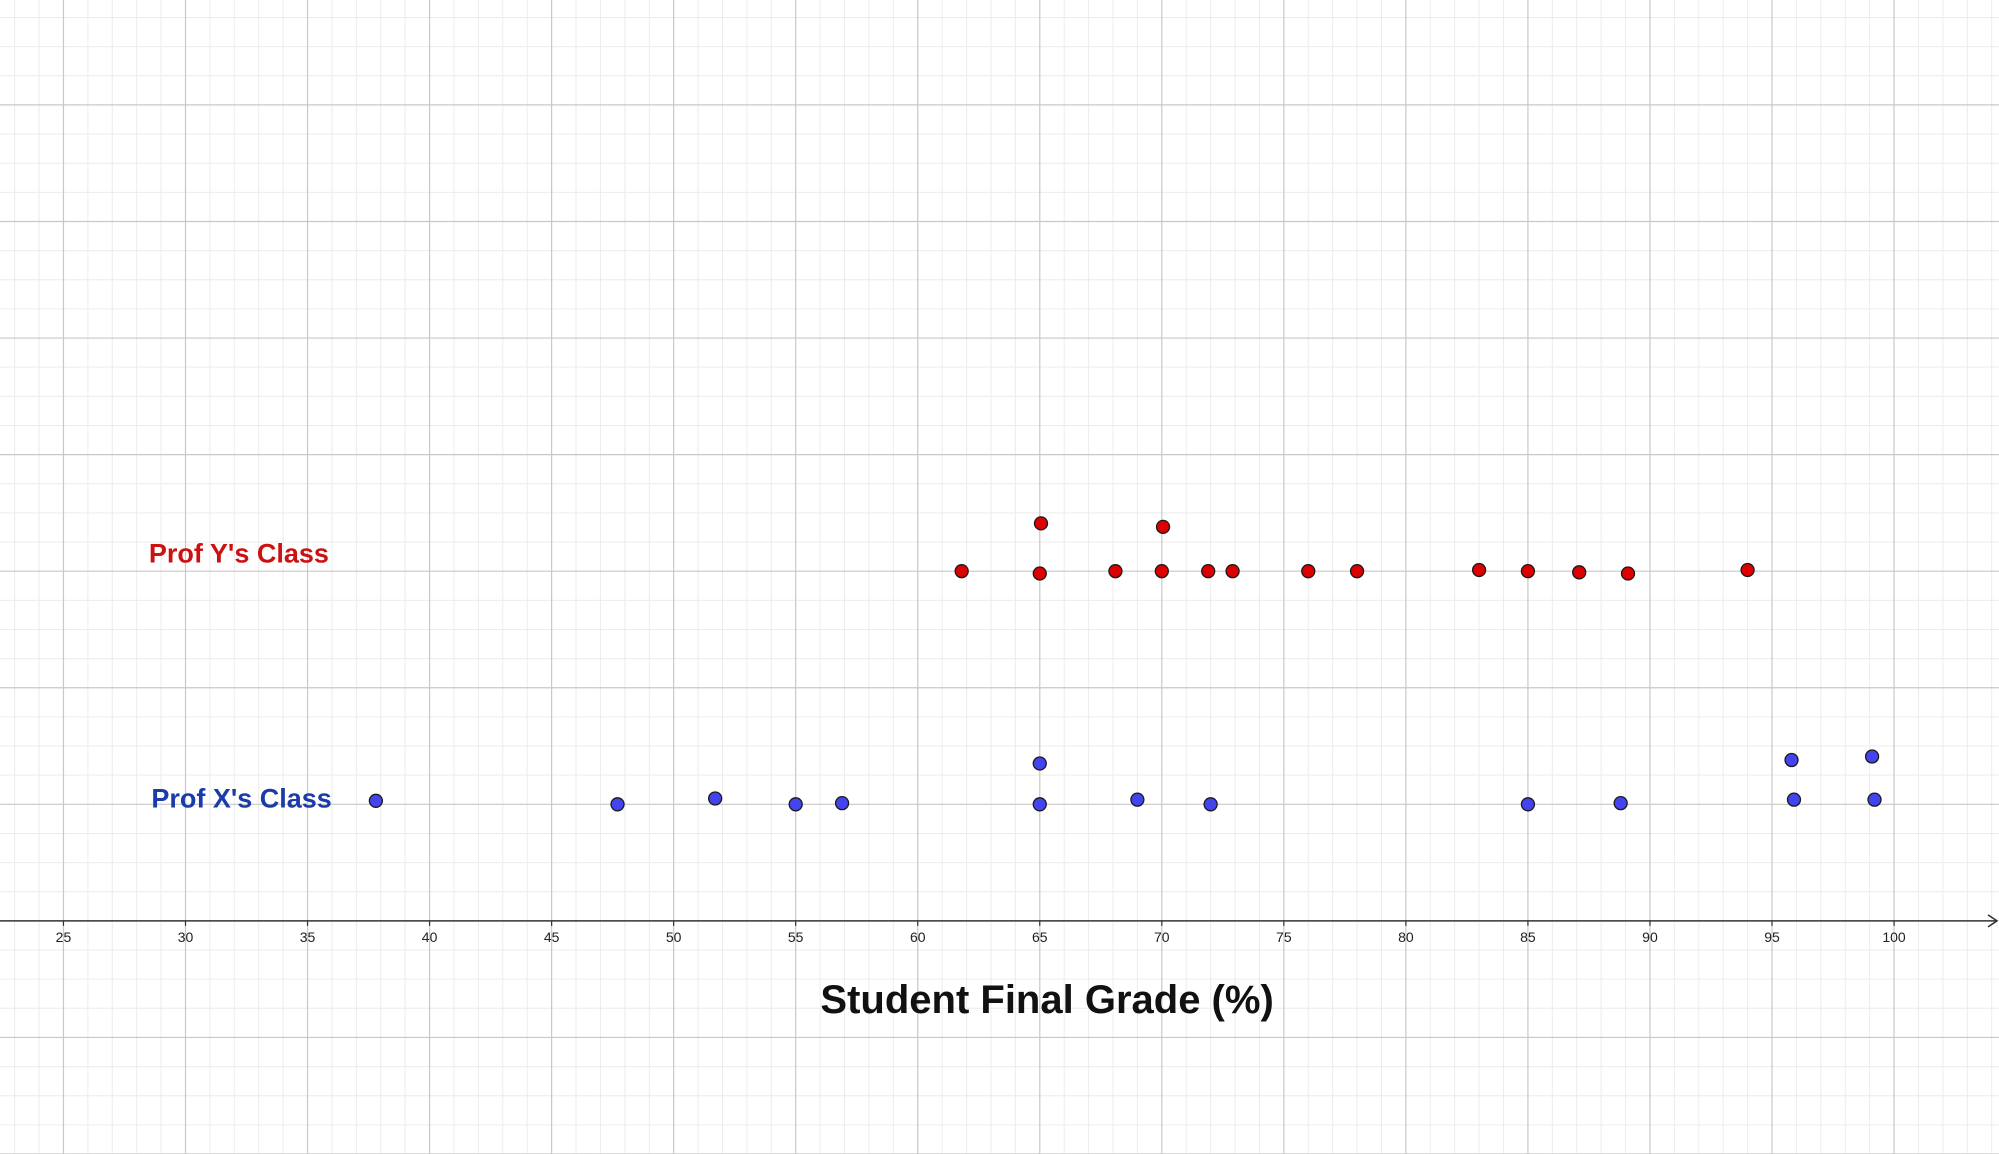 This screenshot has width=1999, height=1154. I want to click on x-axis, so click(999, 921).